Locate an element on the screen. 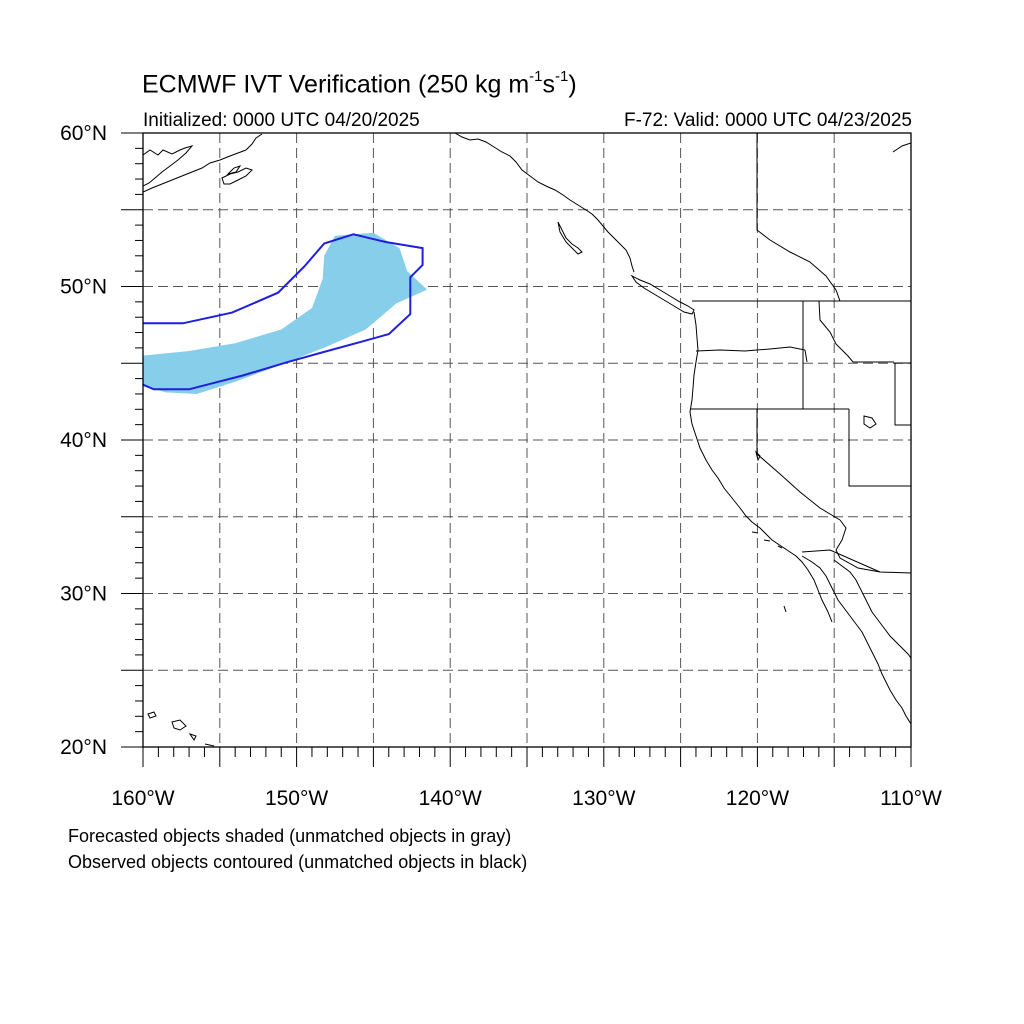  ivt-objects is located at coordinates (285, 313).